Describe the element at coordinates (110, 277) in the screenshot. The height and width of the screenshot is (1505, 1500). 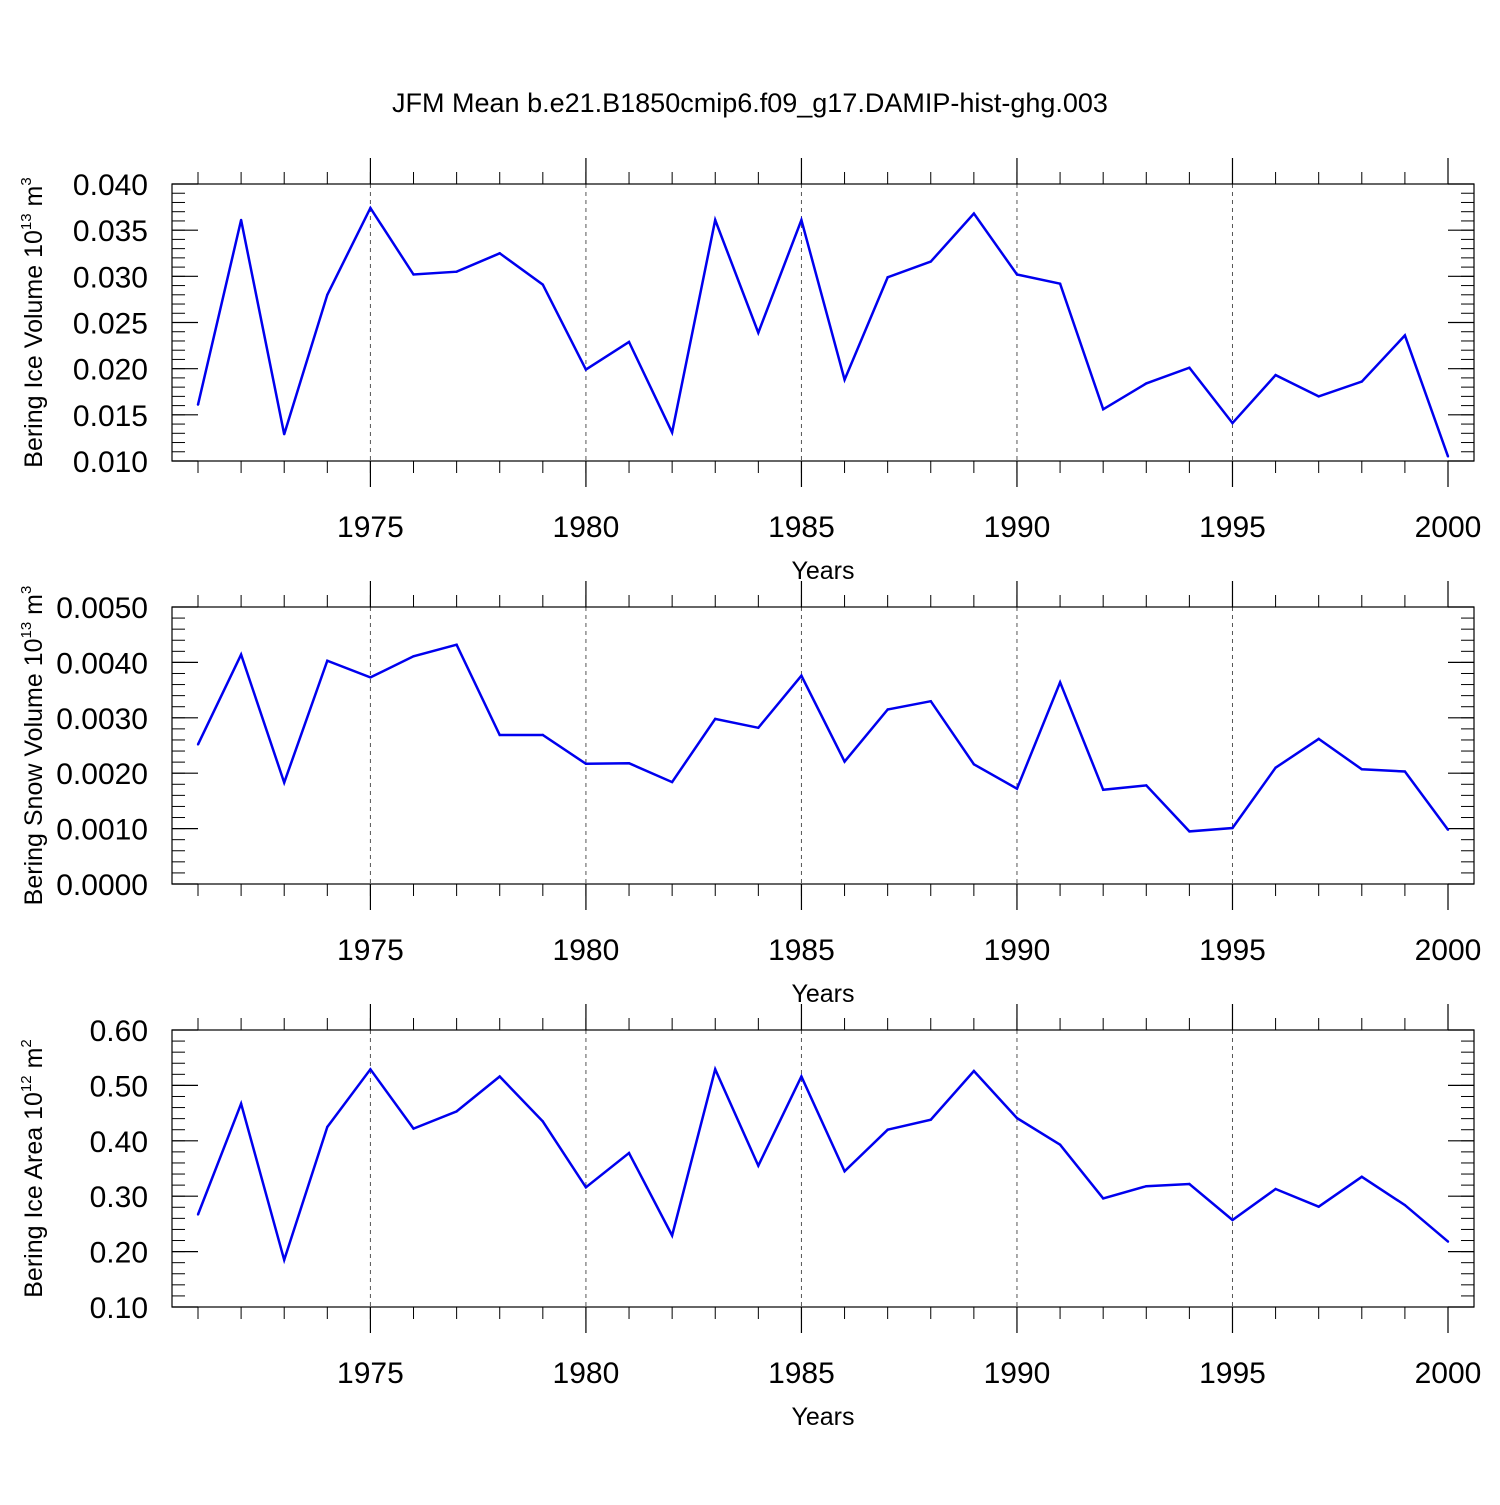
I see `y-tick-label: 0.030` at that location.